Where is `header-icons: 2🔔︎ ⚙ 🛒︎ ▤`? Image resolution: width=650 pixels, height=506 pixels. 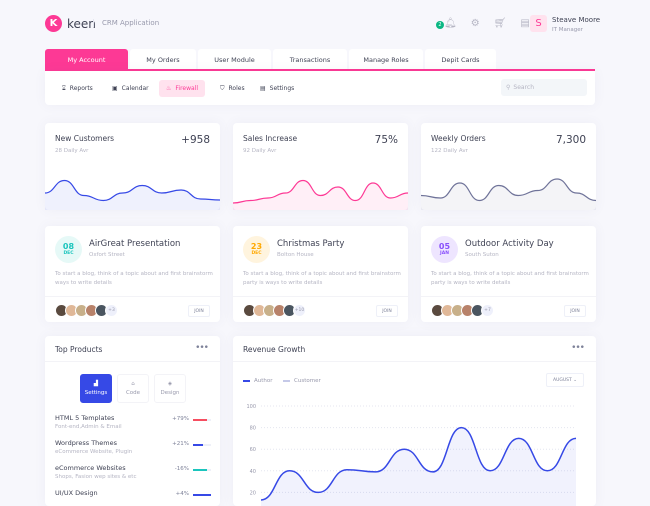 header-icons: 2🔔︎ ⚙ 🛒︎ ▤ is located at coordinates (483, 23).